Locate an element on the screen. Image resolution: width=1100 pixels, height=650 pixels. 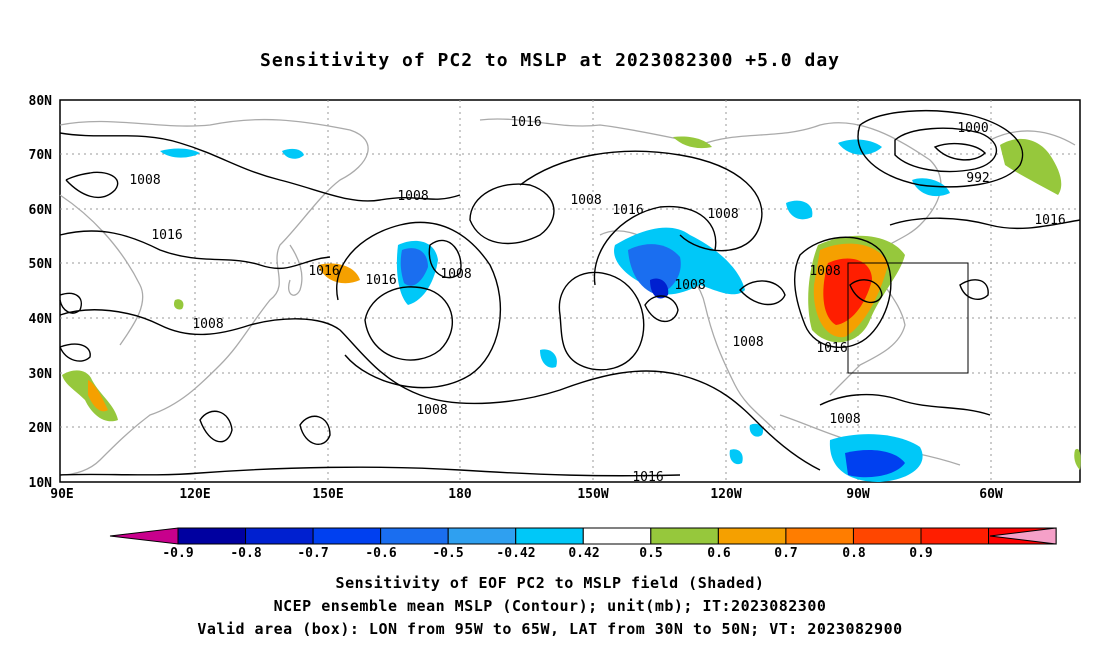
colorbar-label: 0.7 is located at coordinates (785, 553).